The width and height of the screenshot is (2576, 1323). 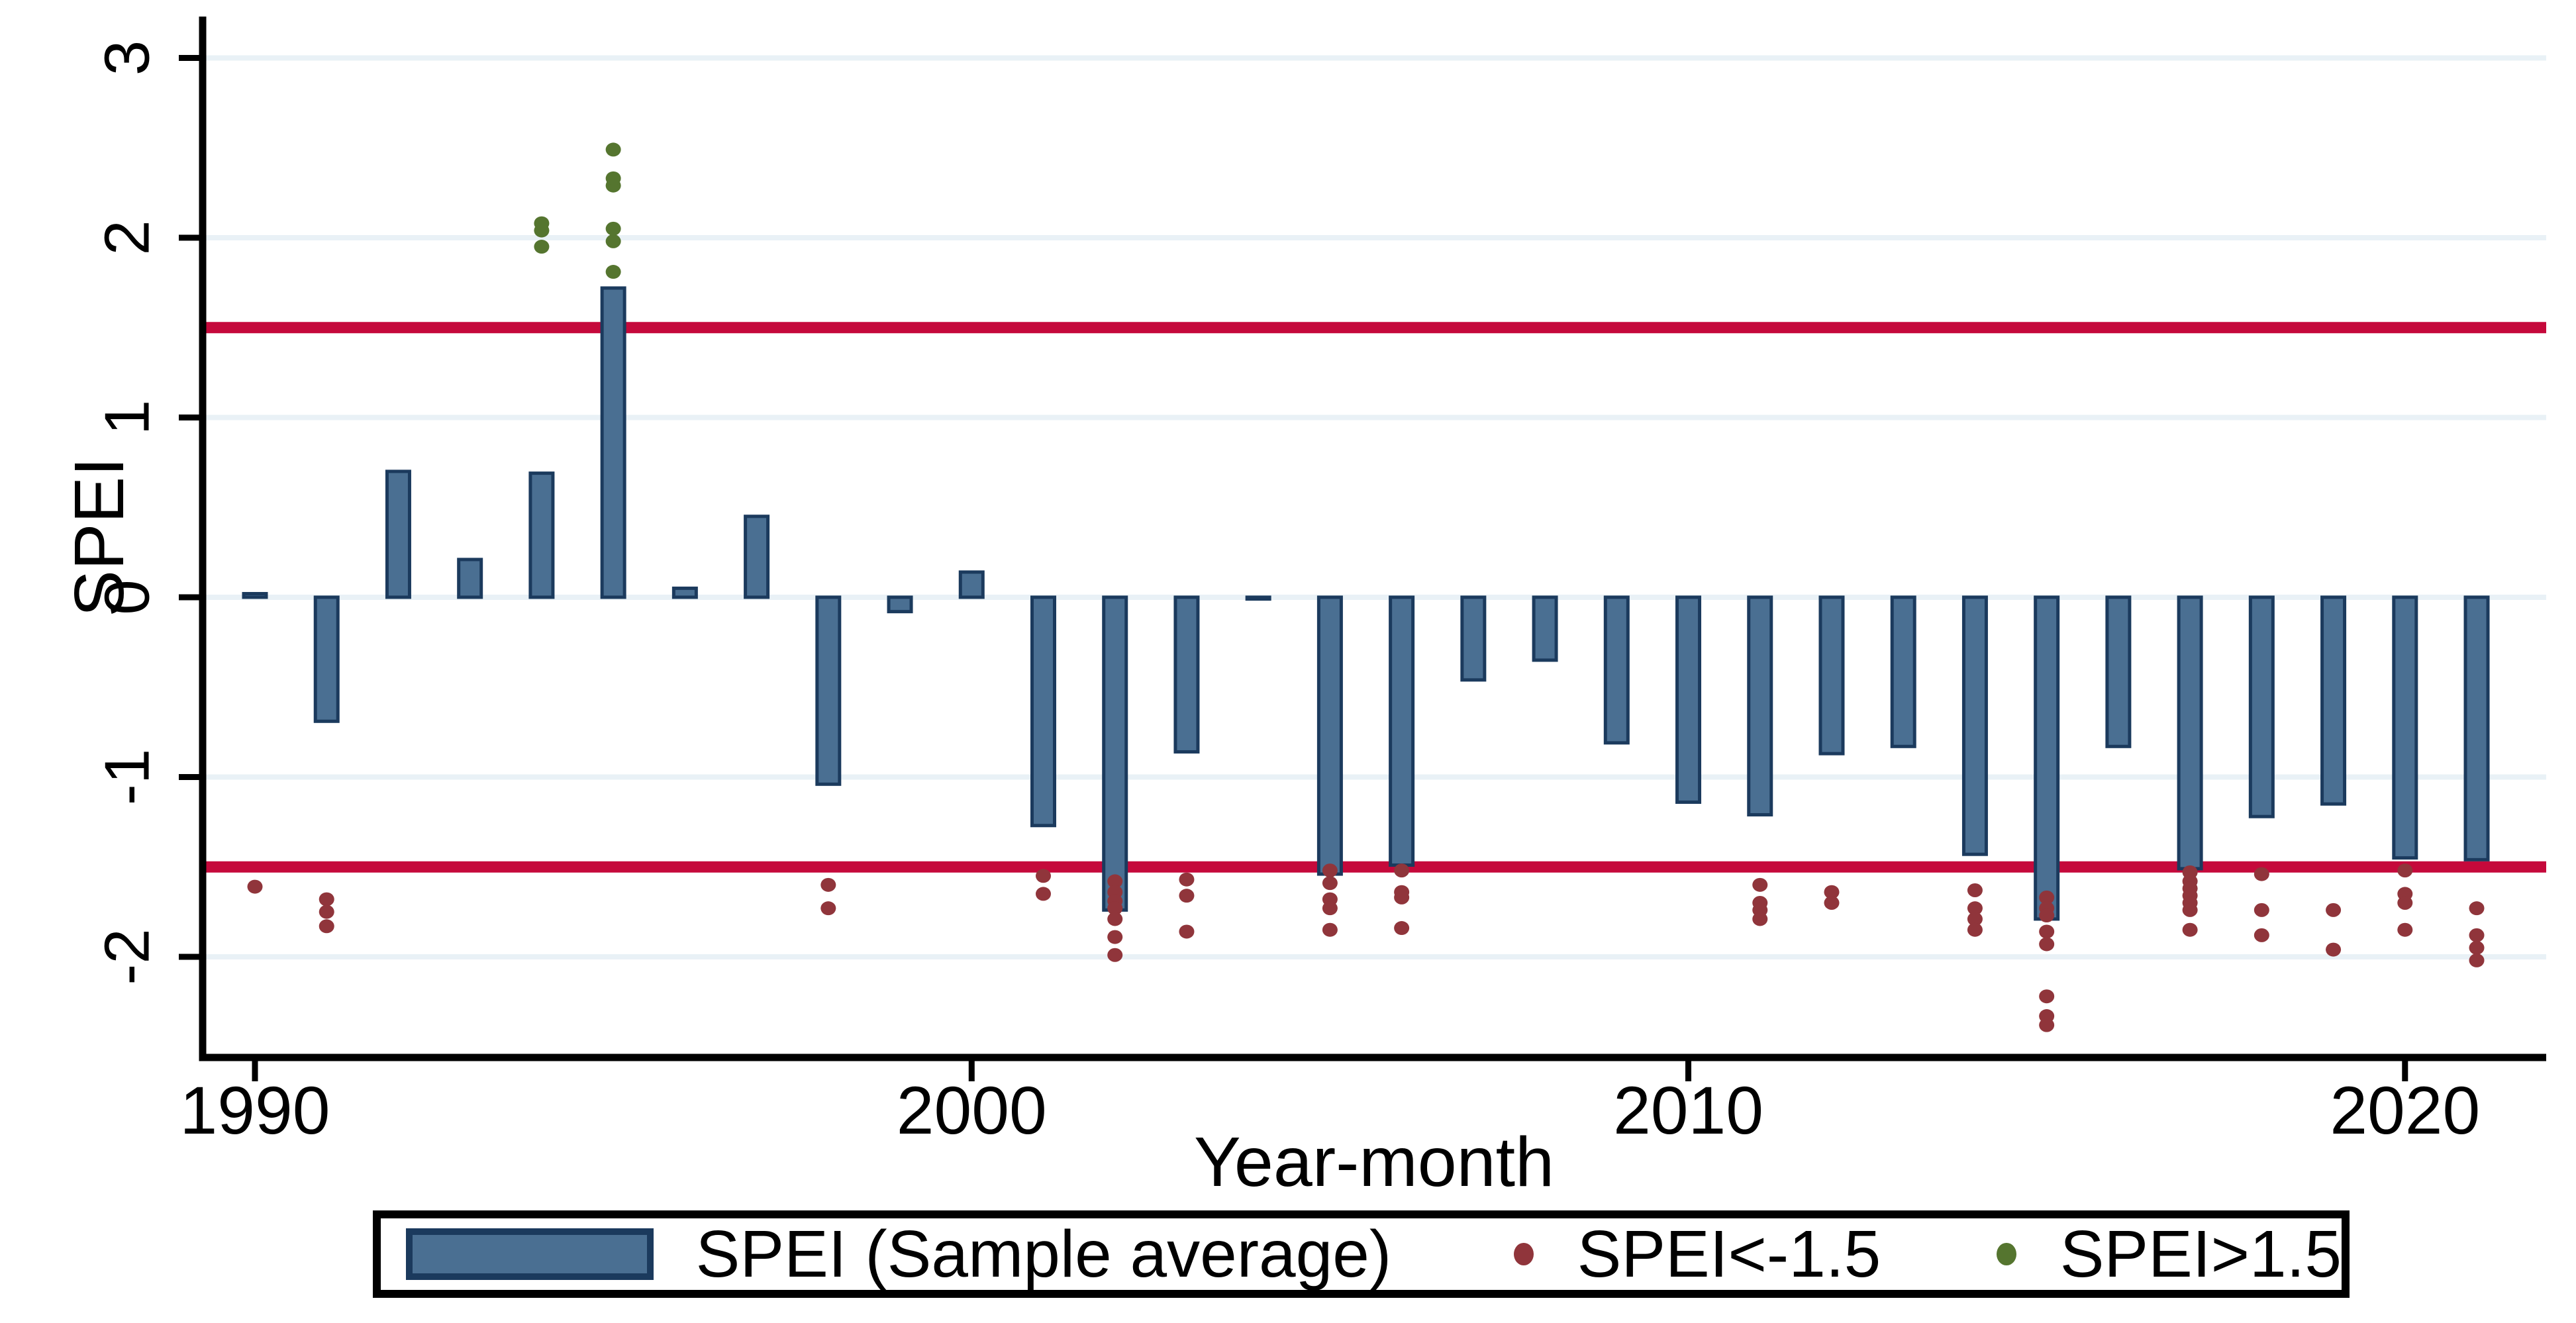 What do you see at coordinates (1688, 1110) in the screenshot?
I see `x-tick-label: 2010` at bounding box center [1688, 1110].